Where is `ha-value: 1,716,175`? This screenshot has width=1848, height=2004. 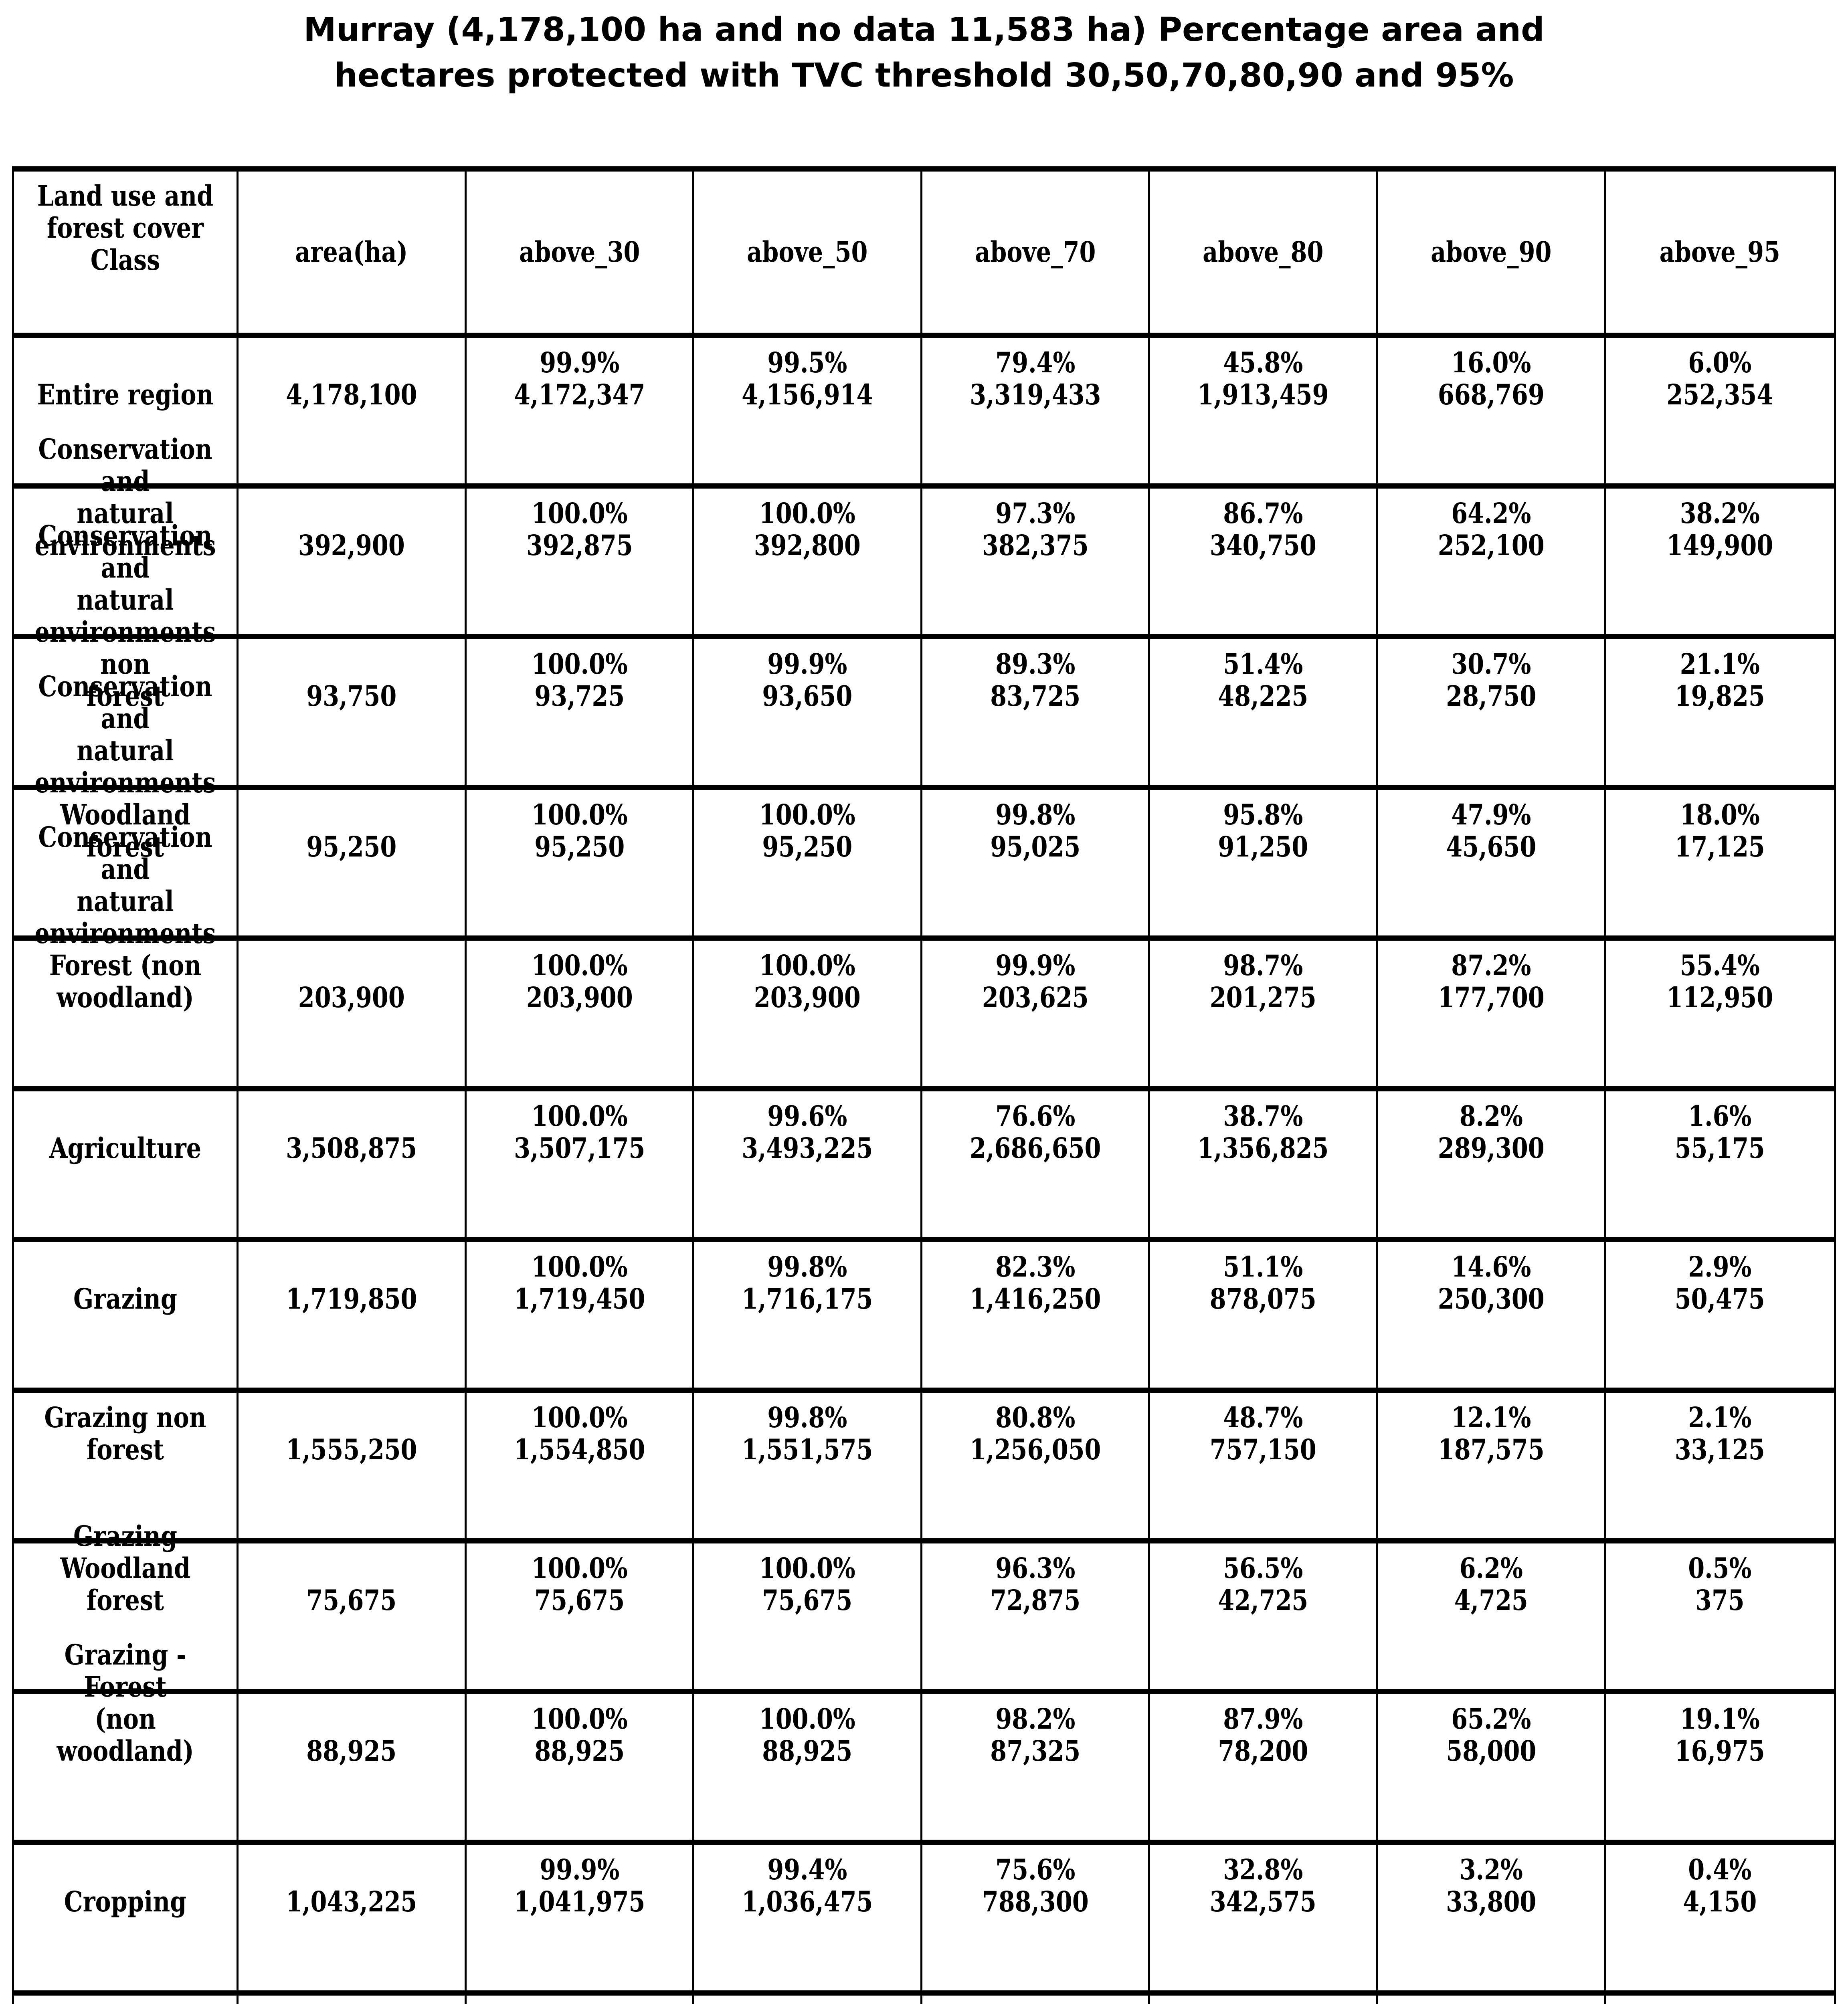
ha-value: 1,716,175 is located at coordinates (807, 1298).